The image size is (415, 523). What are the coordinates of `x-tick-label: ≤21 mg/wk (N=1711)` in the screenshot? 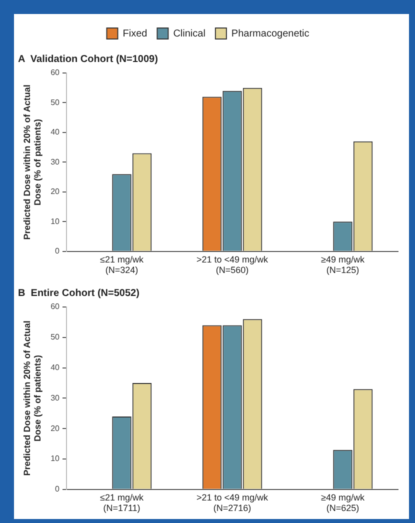 It's located at (122, 503).